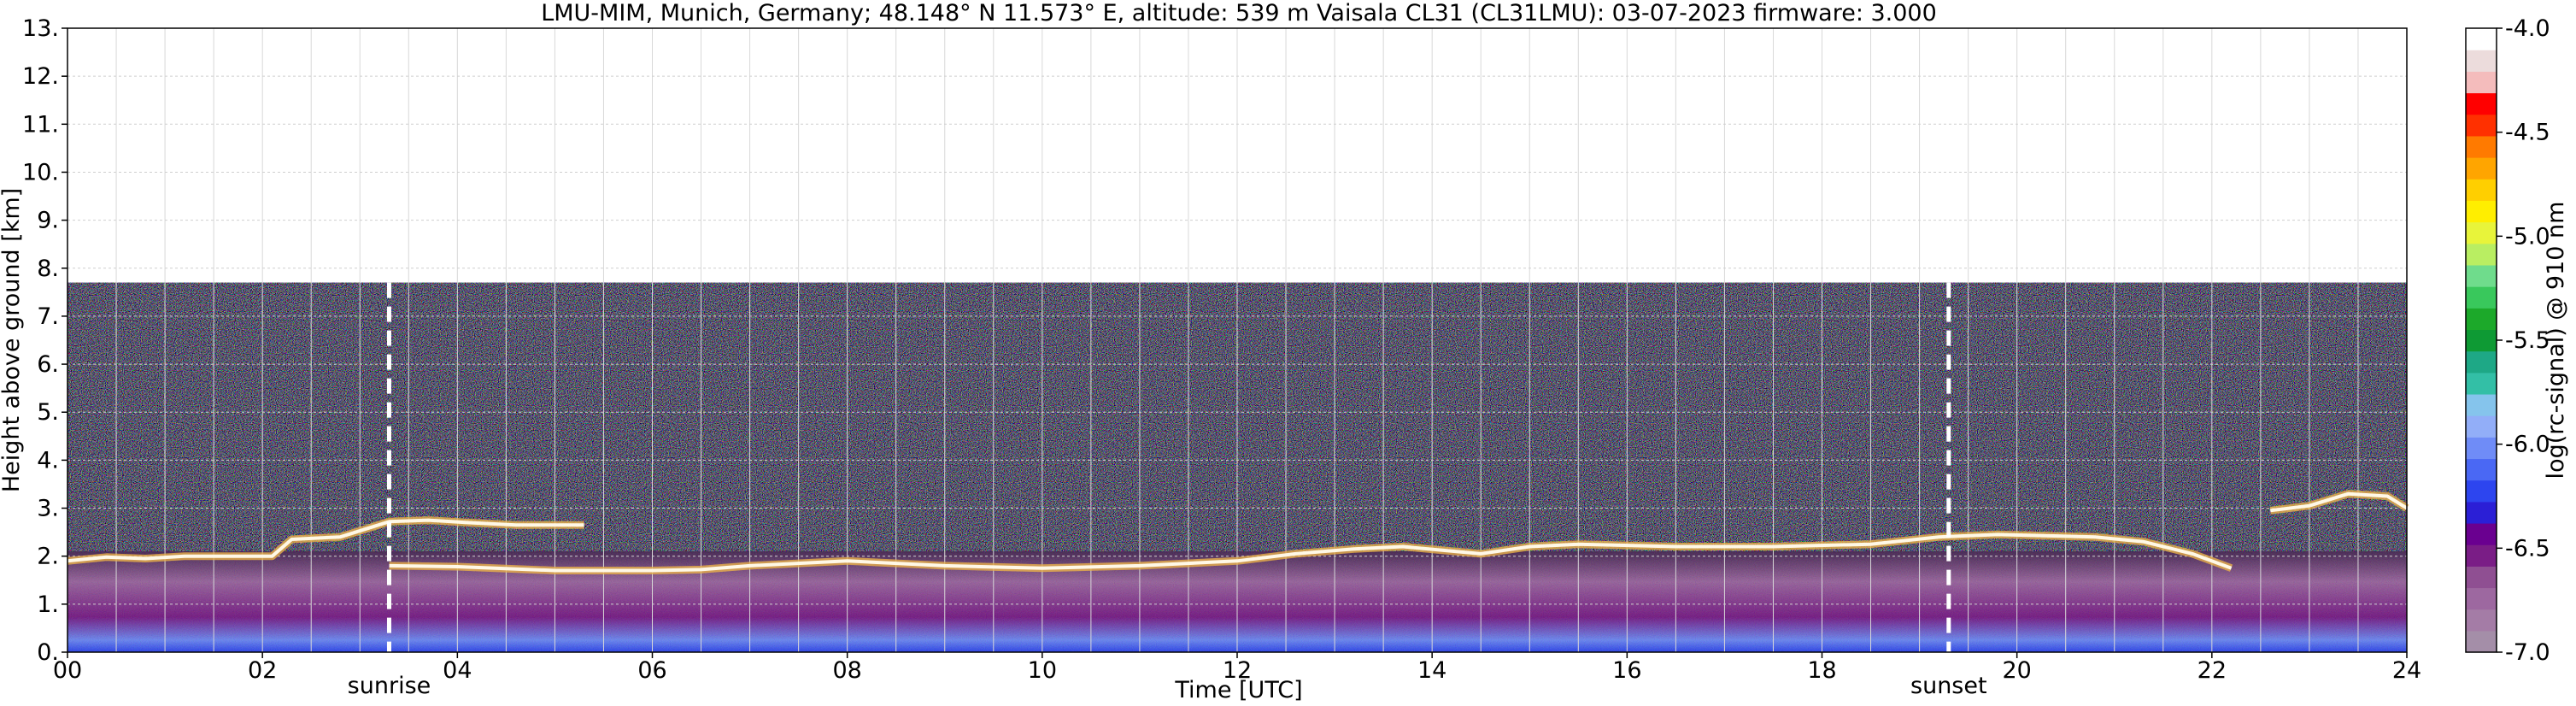  Describe the element at coordinates (48, 557) in the screenshot. I see `y-tick-label: 2.` at that location.